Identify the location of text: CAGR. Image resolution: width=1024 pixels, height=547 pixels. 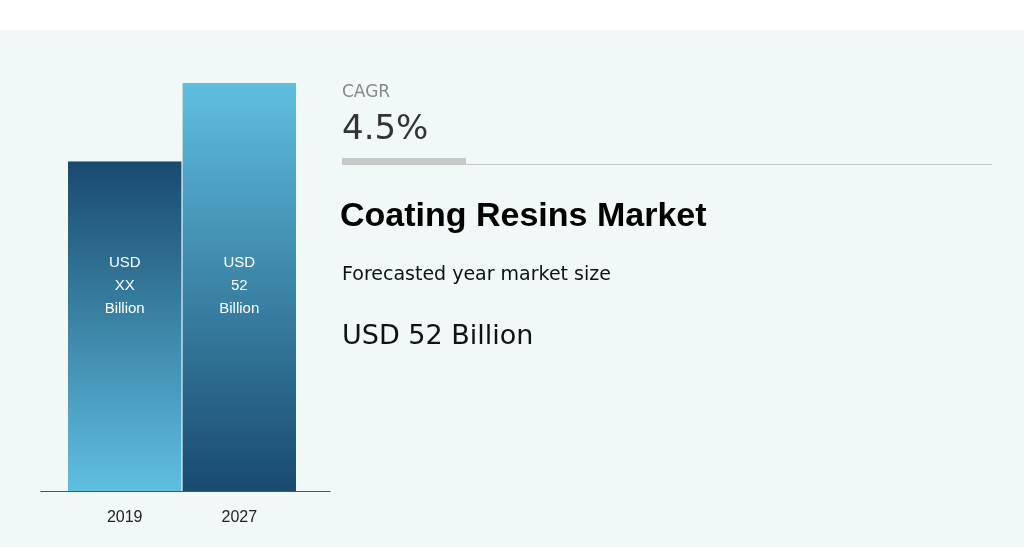
(366, 91).